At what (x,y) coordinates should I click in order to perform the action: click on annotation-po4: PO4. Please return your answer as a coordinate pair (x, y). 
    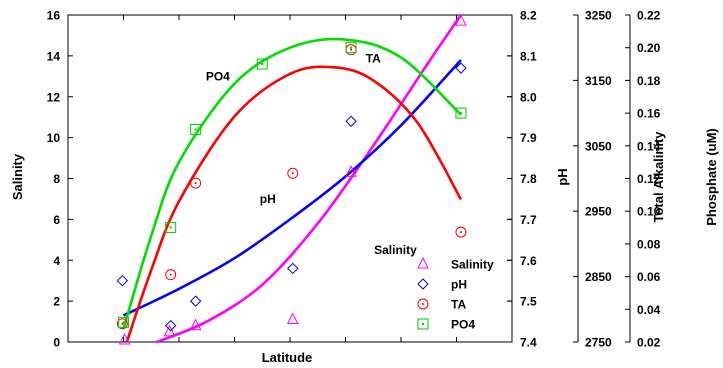
    Looking at the image, I should click on (218, 76).